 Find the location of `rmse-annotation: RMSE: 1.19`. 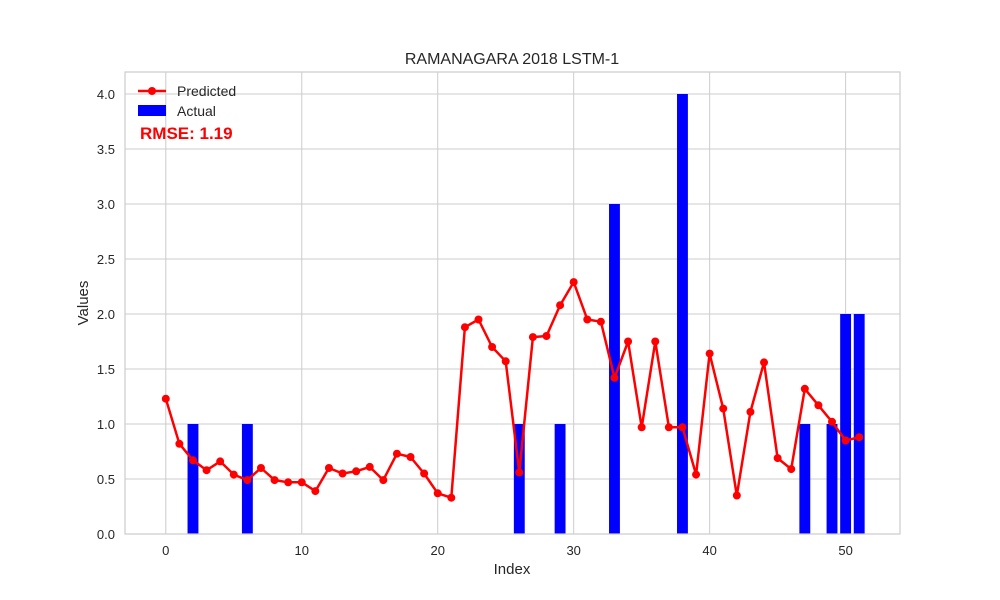

rmse-annotation: RMSE: 1.19 is located at coordinates (186, 133).